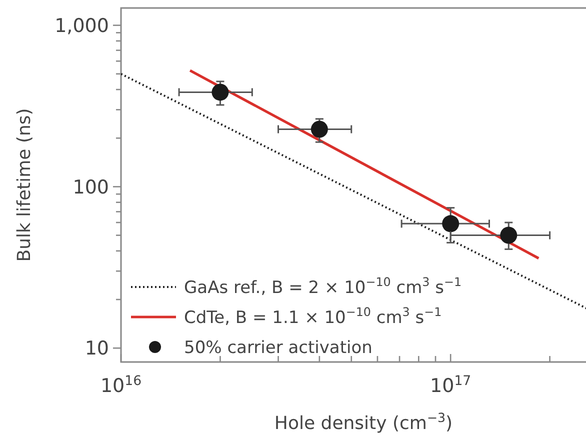  Describe the element at coordinates (90, 187) in the screenshot. I see `y-tick-label: 100` at that location.